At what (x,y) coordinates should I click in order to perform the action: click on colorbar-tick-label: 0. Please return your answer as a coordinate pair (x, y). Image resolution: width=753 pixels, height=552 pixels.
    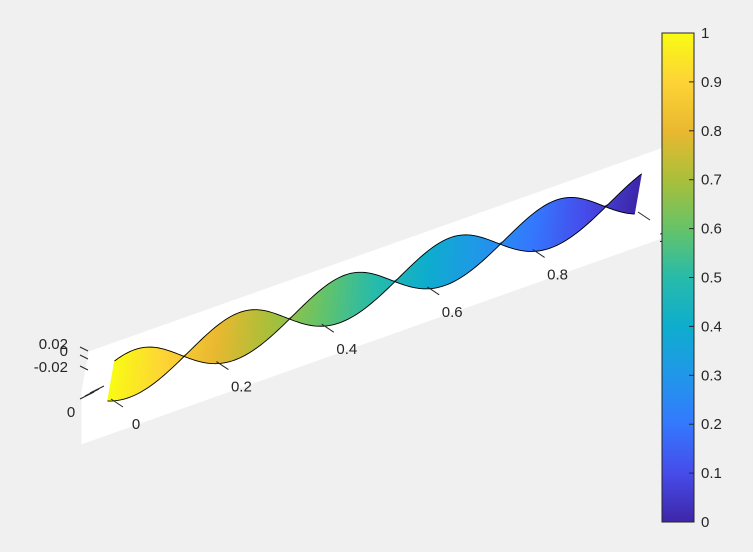
    Looking at the image, I should click on (705, 522).